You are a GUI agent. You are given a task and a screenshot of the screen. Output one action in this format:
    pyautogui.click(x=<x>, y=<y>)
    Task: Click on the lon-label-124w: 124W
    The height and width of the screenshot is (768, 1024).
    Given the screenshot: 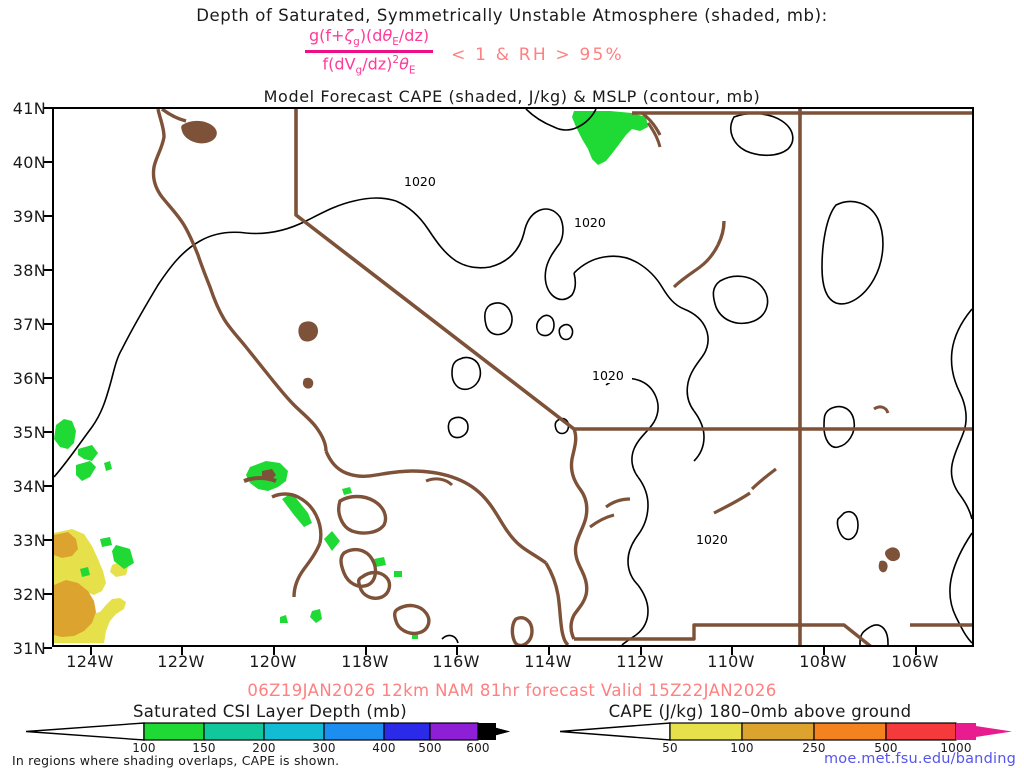 What is the action you would take?
    pyautogui.click(x=90, y=661)
    